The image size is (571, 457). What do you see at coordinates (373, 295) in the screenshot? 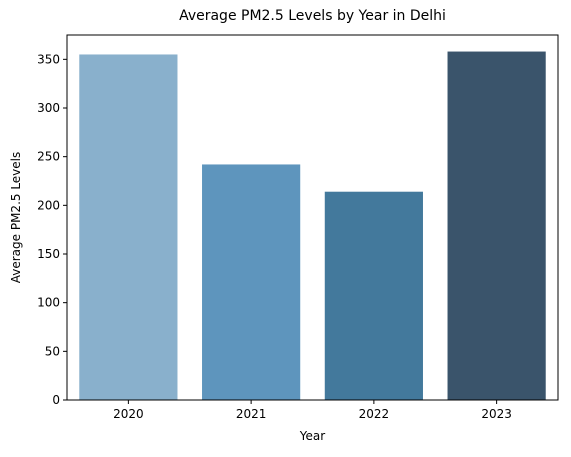
I see `bar-2022` at bounding box center [373, 295].